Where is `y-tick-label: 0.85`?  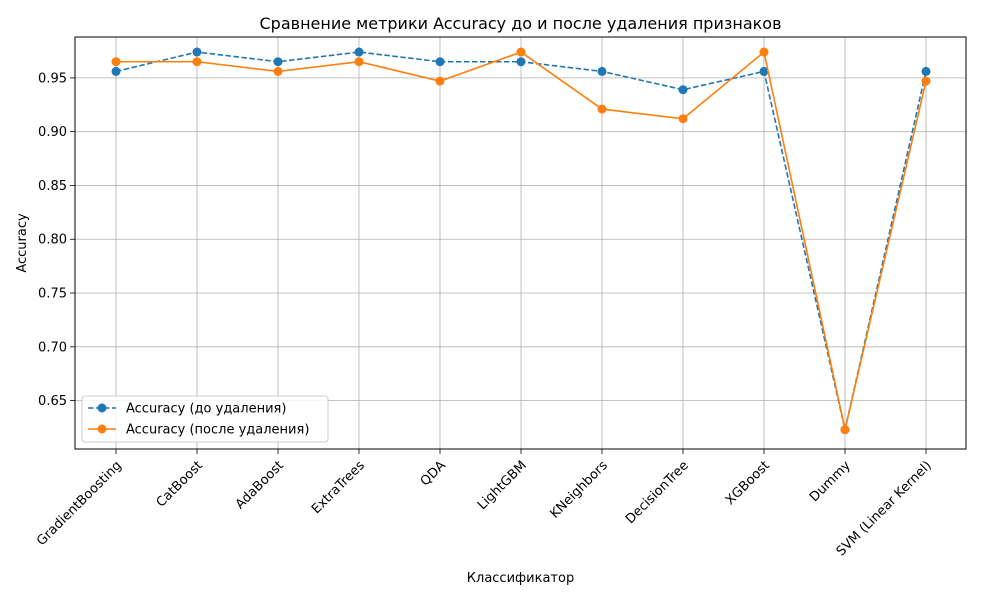
y-tick-label: 0.85 is located at coordinates (52, 186).